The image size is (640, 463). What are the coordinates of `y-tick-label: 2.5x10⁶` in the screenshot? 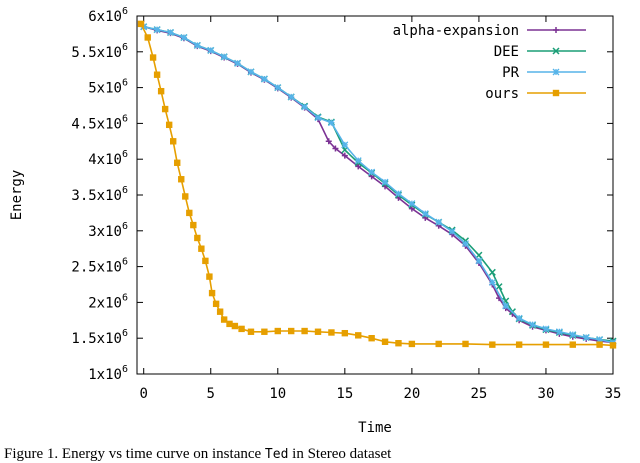 It's located at (99, 266).